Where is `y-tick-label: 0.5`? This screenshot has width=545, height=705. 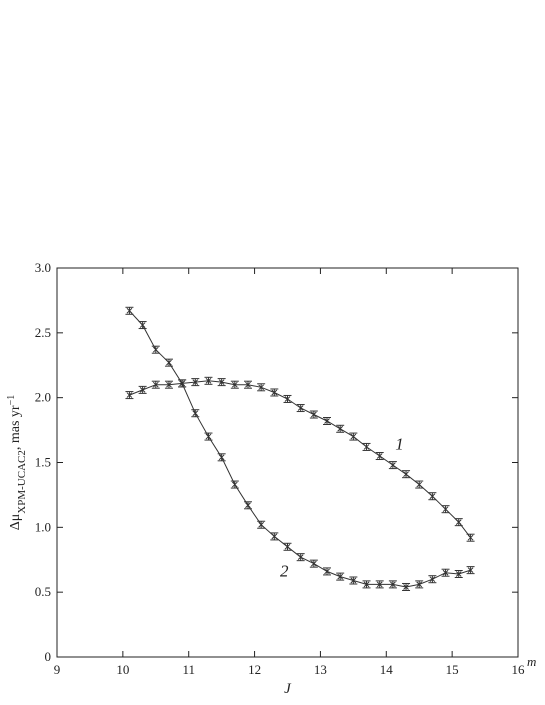 y-tick-label: 0.5 is located at coordinates (43, 591).